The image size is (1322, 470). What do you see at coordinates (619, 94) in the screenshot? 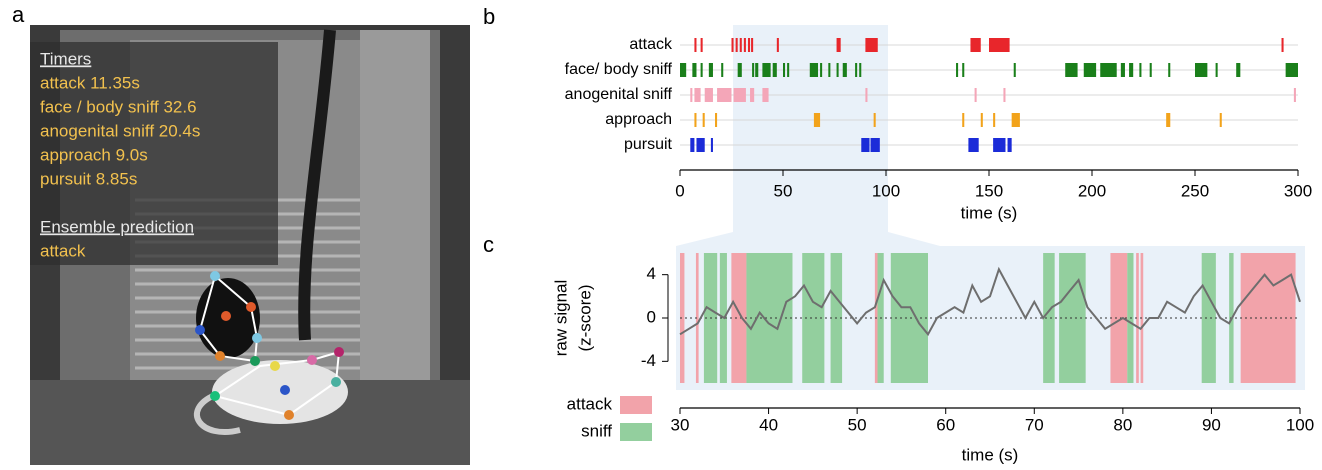
I see `row-label: anogenital sniff` at bounding box center [619, 94].